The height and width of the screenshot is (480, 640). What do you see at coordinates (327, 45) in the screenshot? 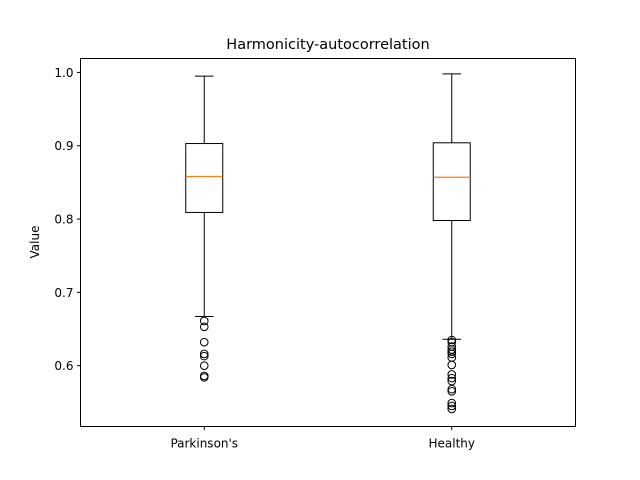
I see `chart-title: Harmonicity-autocorrelation` at bounding box center [327, 45].